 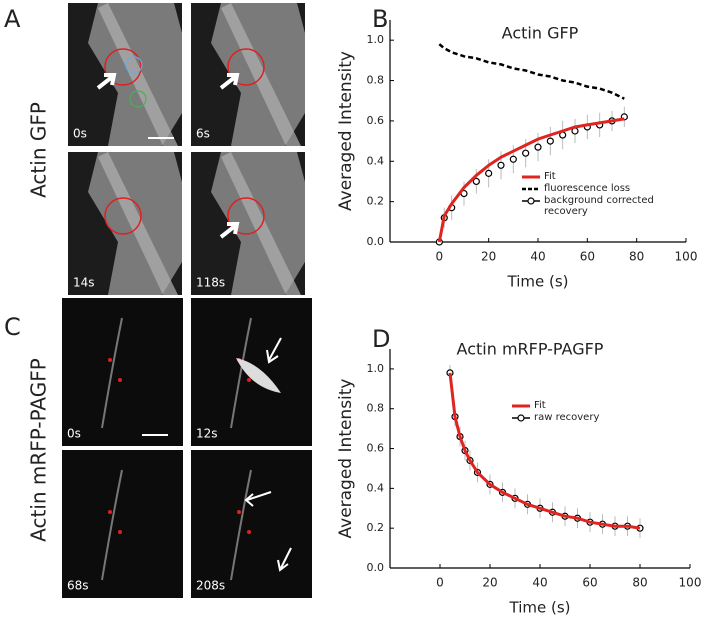 What do you see at coordinates (78, 586) in the screenshot?
I see `frame-time-label: 68s` at bounding box center [78, 586].